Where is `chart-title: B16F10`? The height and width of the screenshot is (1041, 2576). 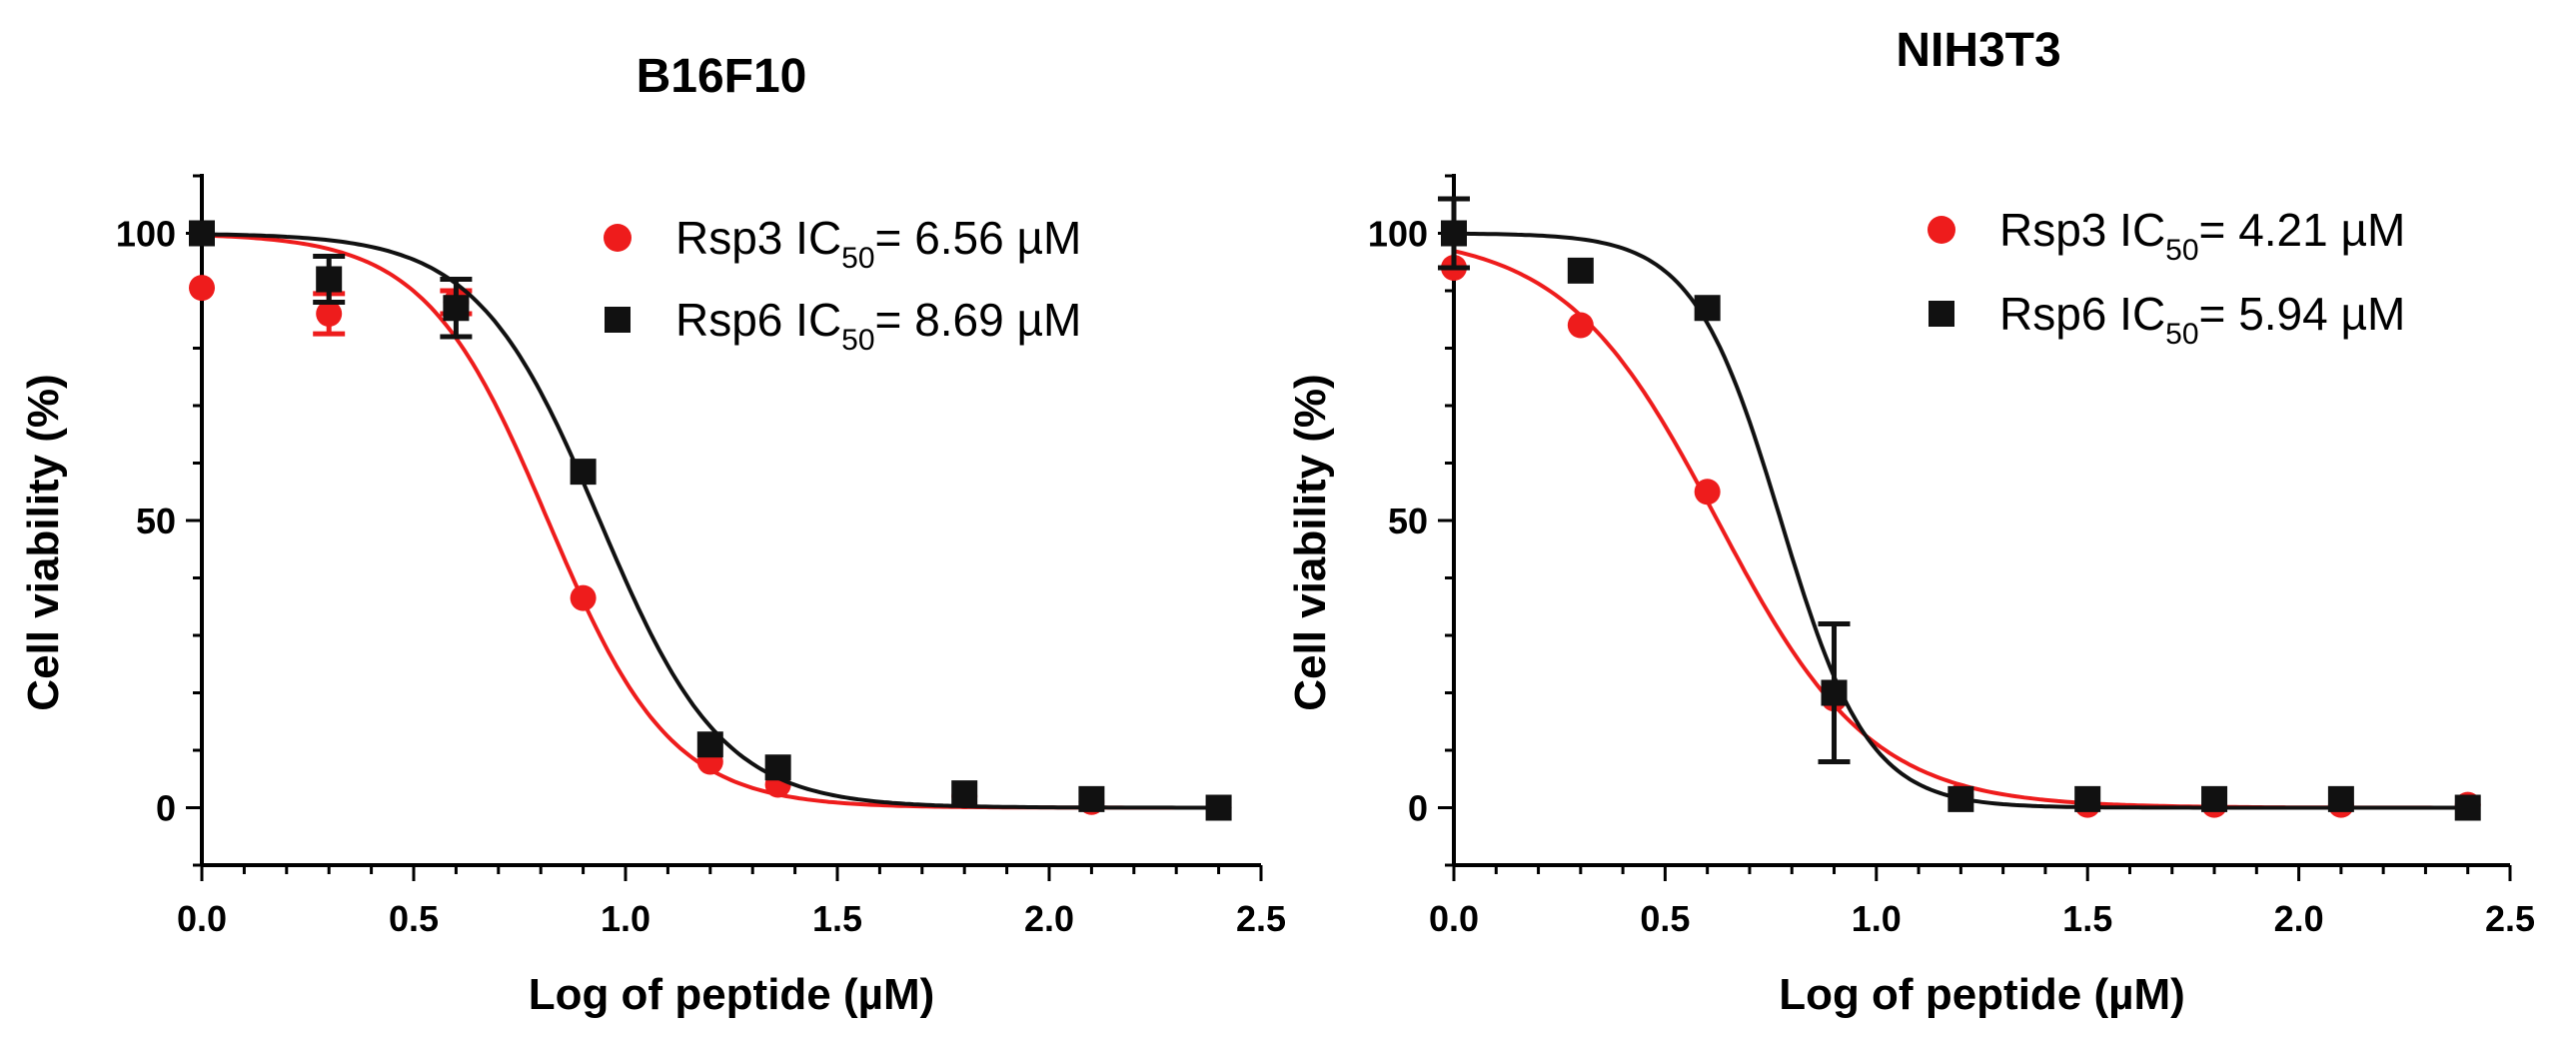 chart-title: B16F10 is located at coordinates (722, 76).